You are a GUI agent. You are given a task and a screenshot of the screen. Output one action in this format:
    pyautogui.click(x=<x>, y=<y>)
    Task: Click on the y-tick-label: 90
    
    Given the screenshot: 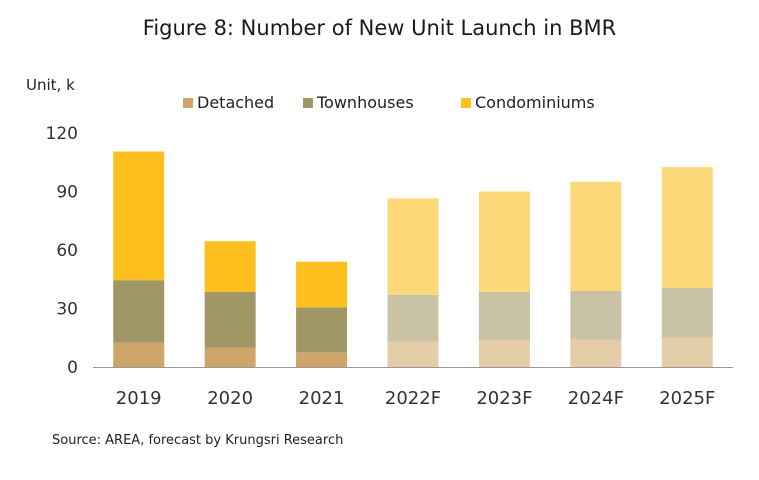 What is the action you would take?
    pyautogui.click(x=67, y=193)
    